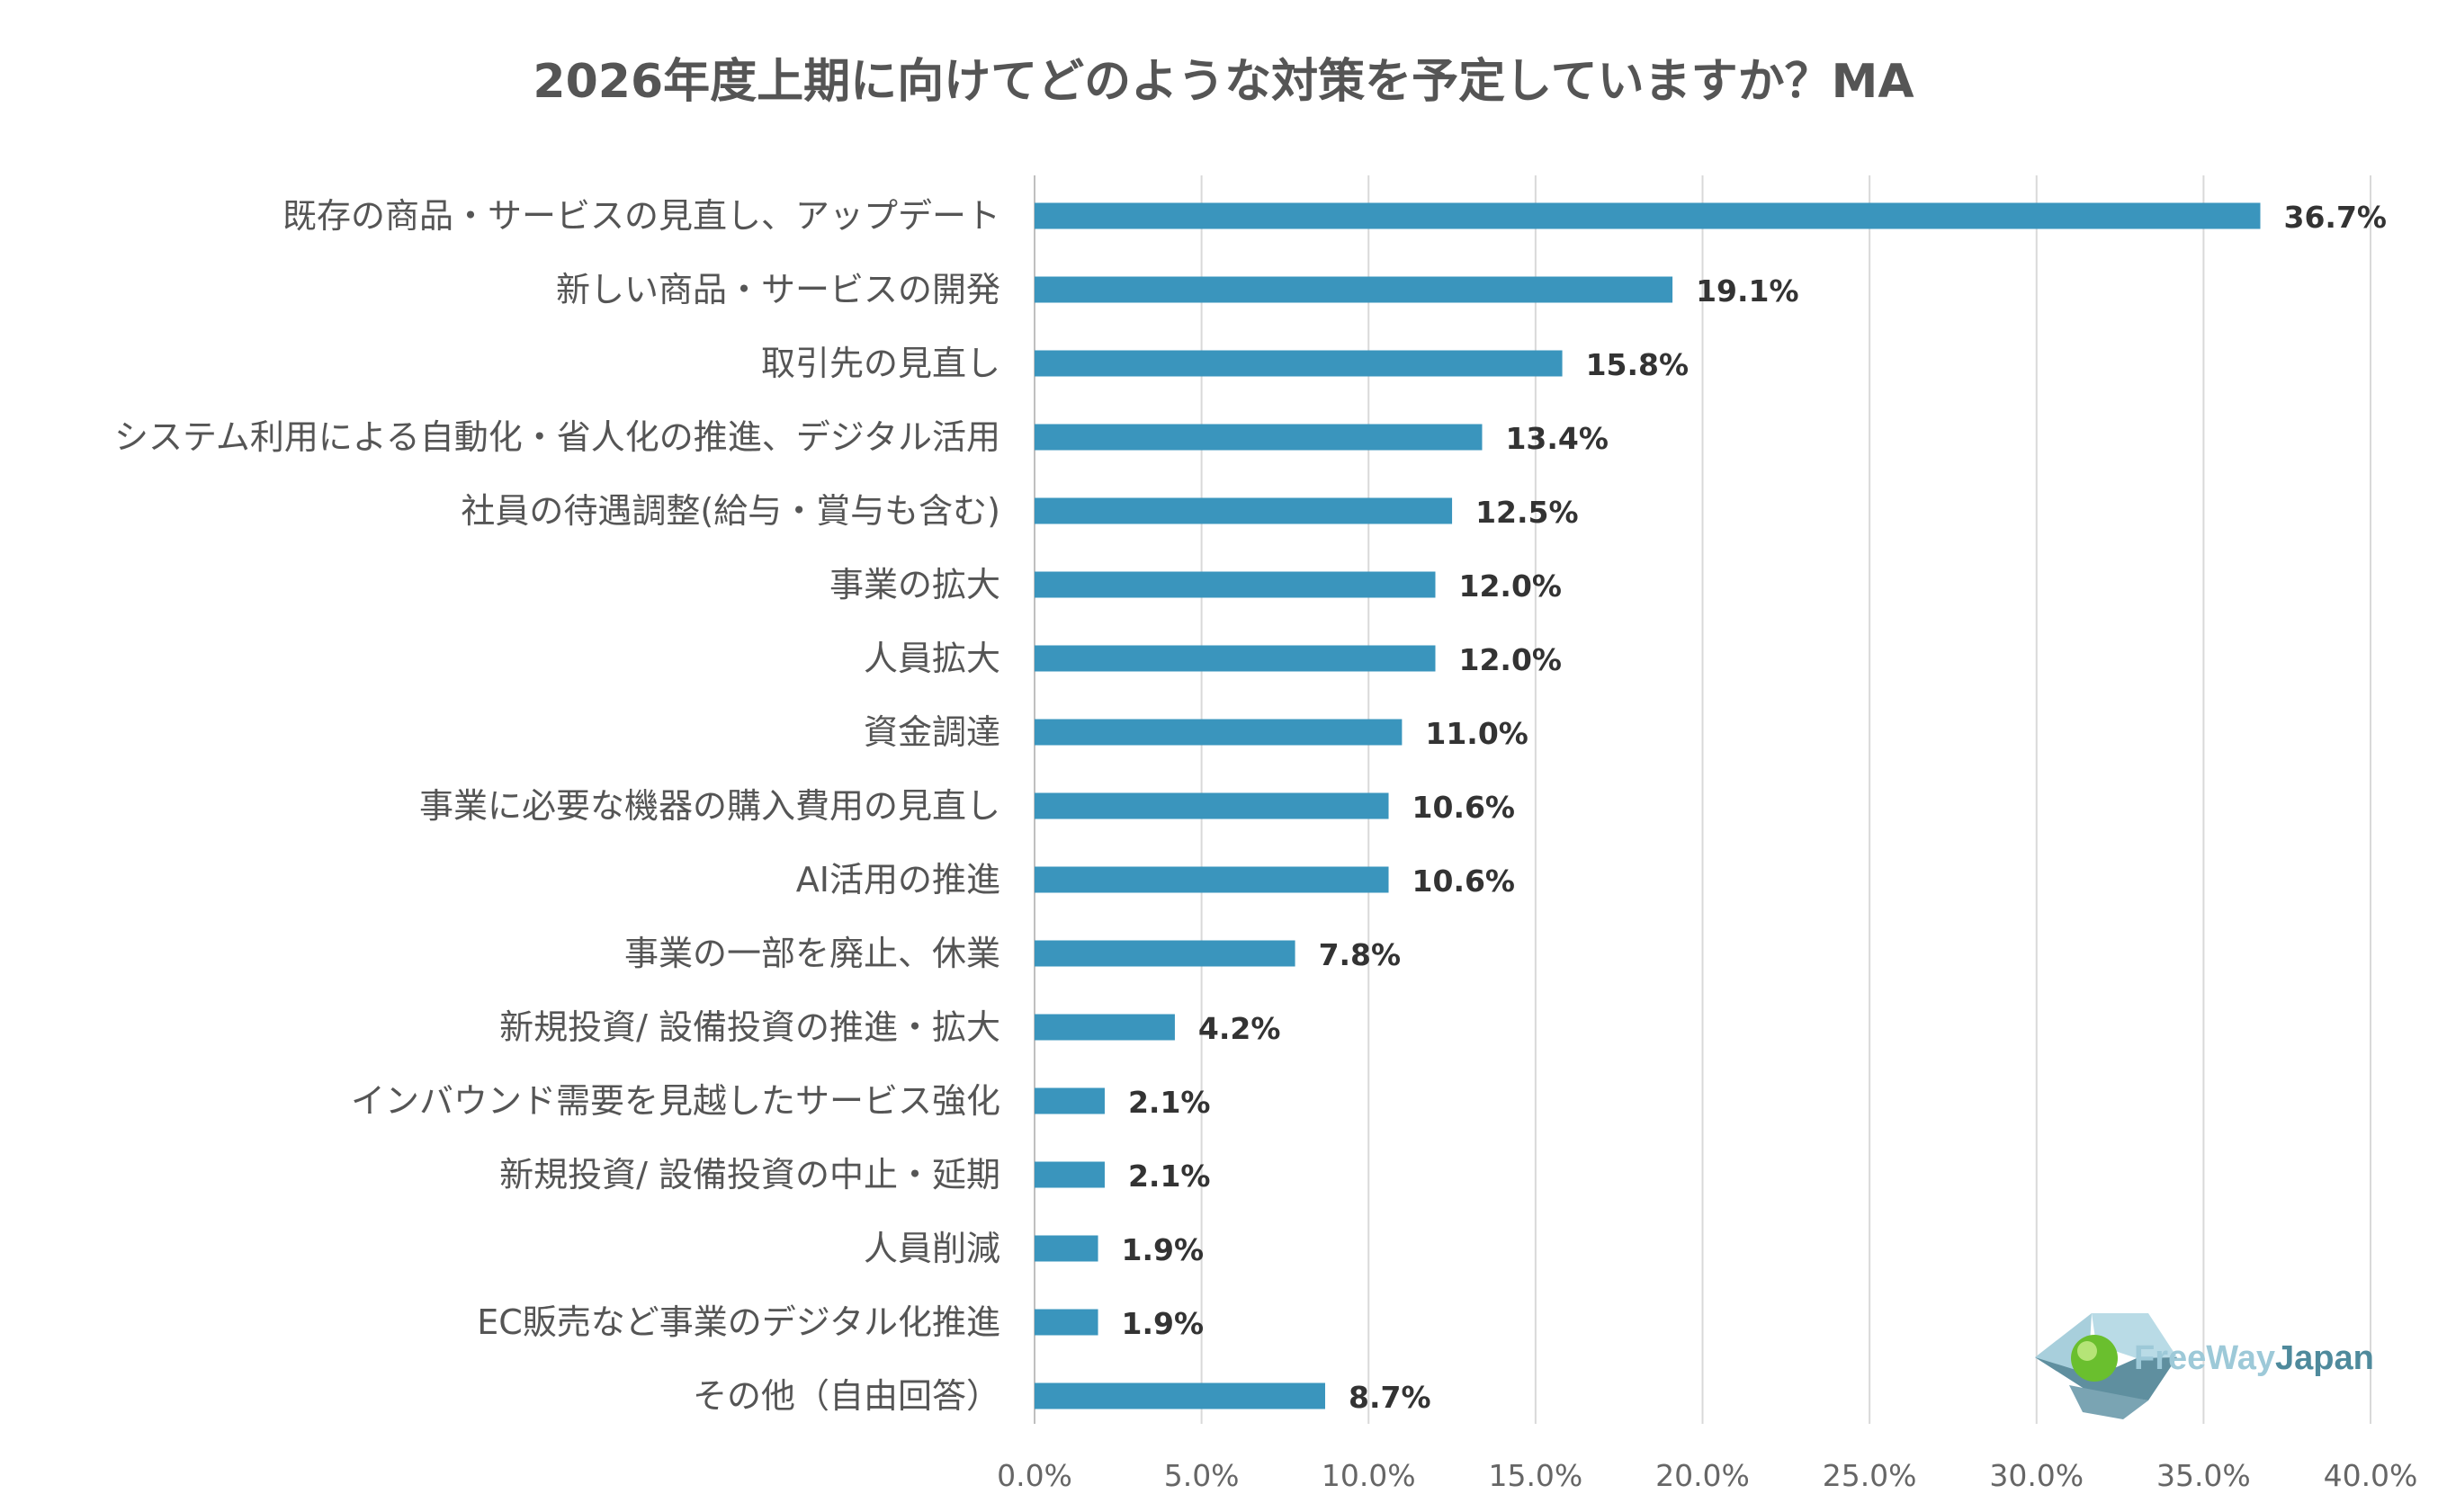 This screenshot has height=1512, width=2447. I want to click on x-tick-label: 30.0%, so click(2037, 1475).